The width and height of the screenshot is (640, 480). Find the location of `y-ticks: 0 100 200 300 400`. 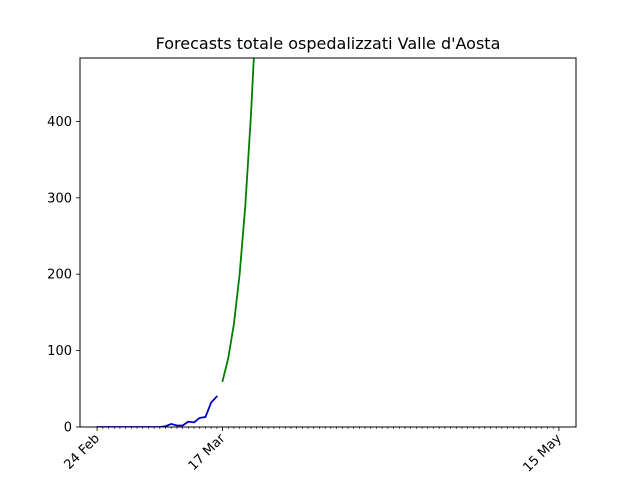

y-ticks: 0 100 200 300 400 is located at coordinates (63, 275).